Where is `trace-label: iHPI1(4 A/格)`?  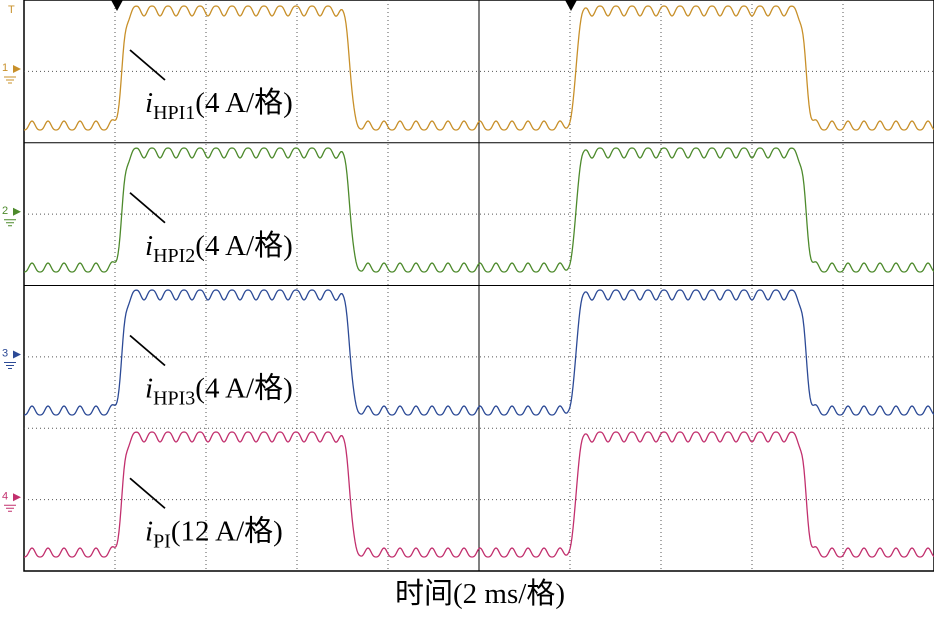
trace-label: iHPI1(4 A/格) is located at coordinates (219, 105).